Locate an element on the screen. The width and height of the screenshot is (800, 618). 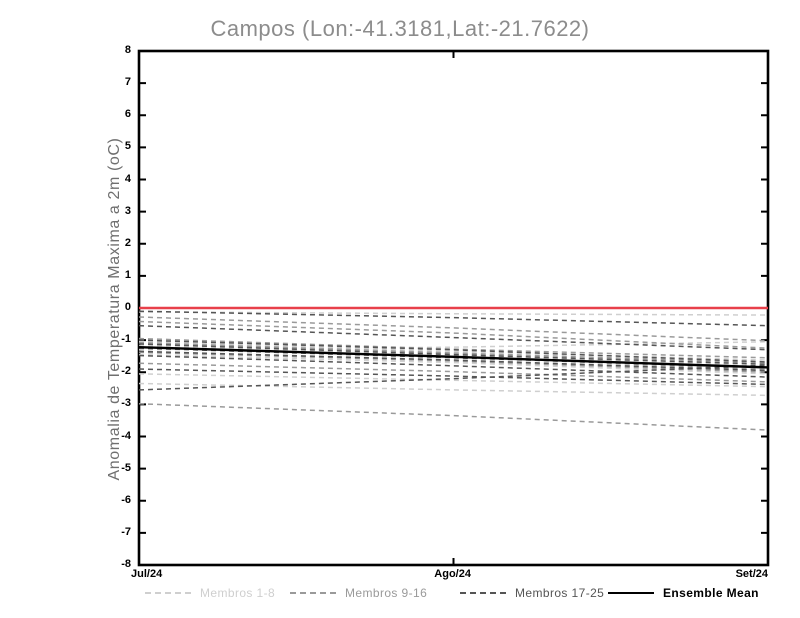
legend-label: Membros 17-25 is located at coordinates (560, 593).